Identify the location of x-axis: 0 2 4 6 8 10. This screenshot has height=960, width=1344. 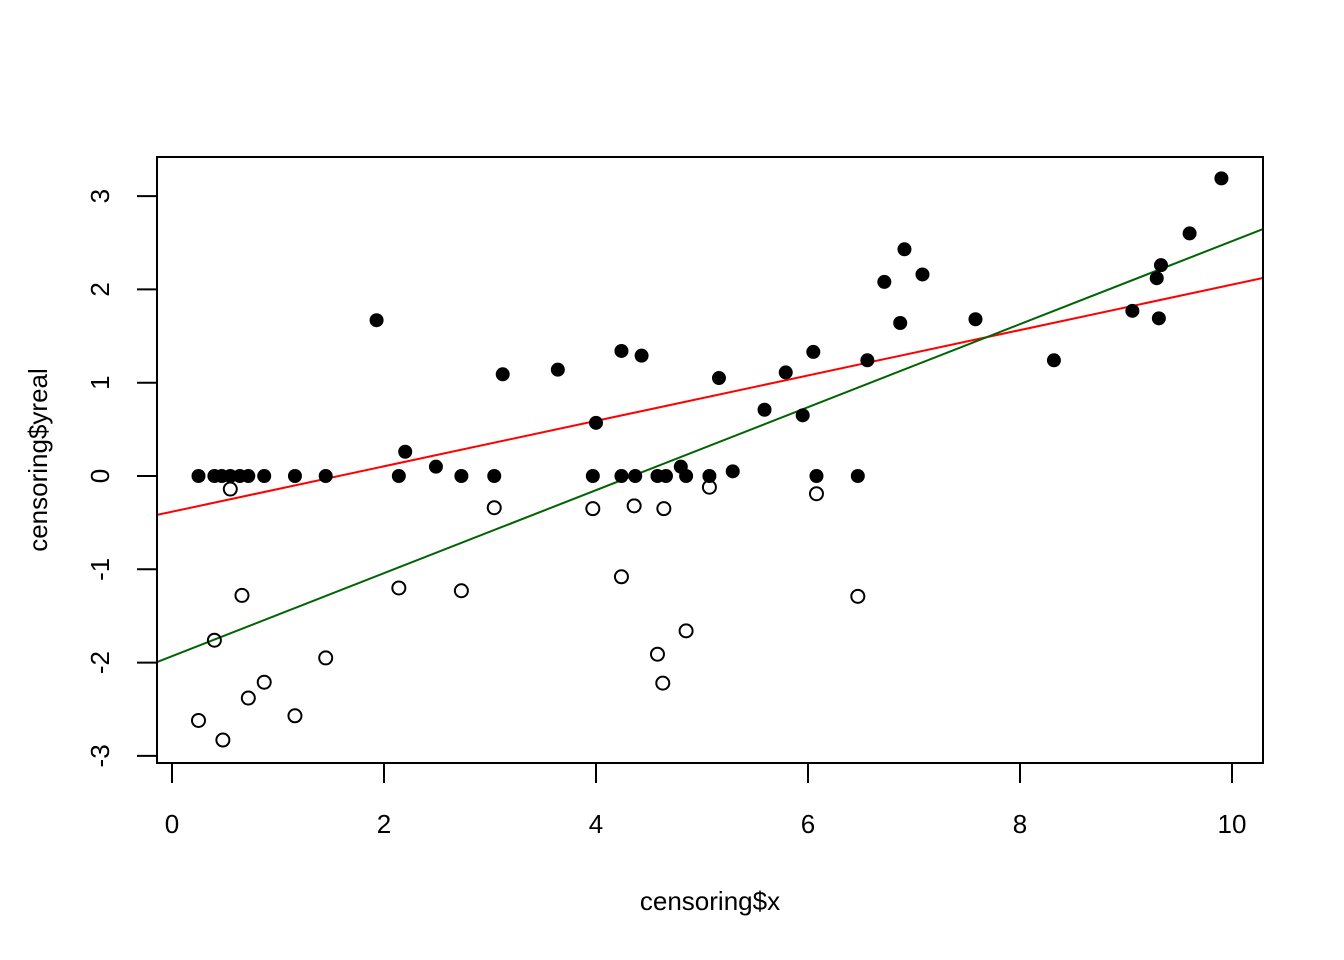
(706, 800).